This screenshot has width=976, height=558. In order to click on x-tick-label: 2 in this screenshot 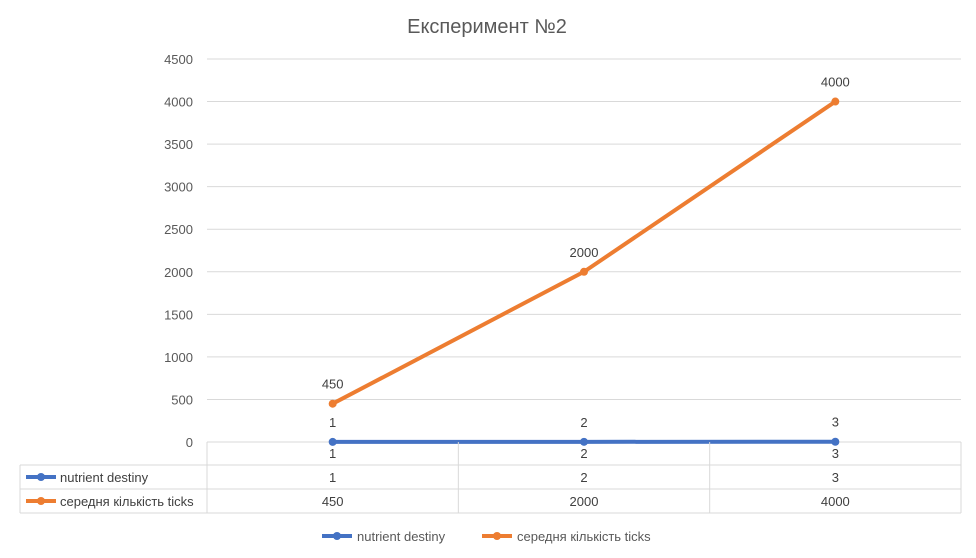, I will do `click(583, 453)`.